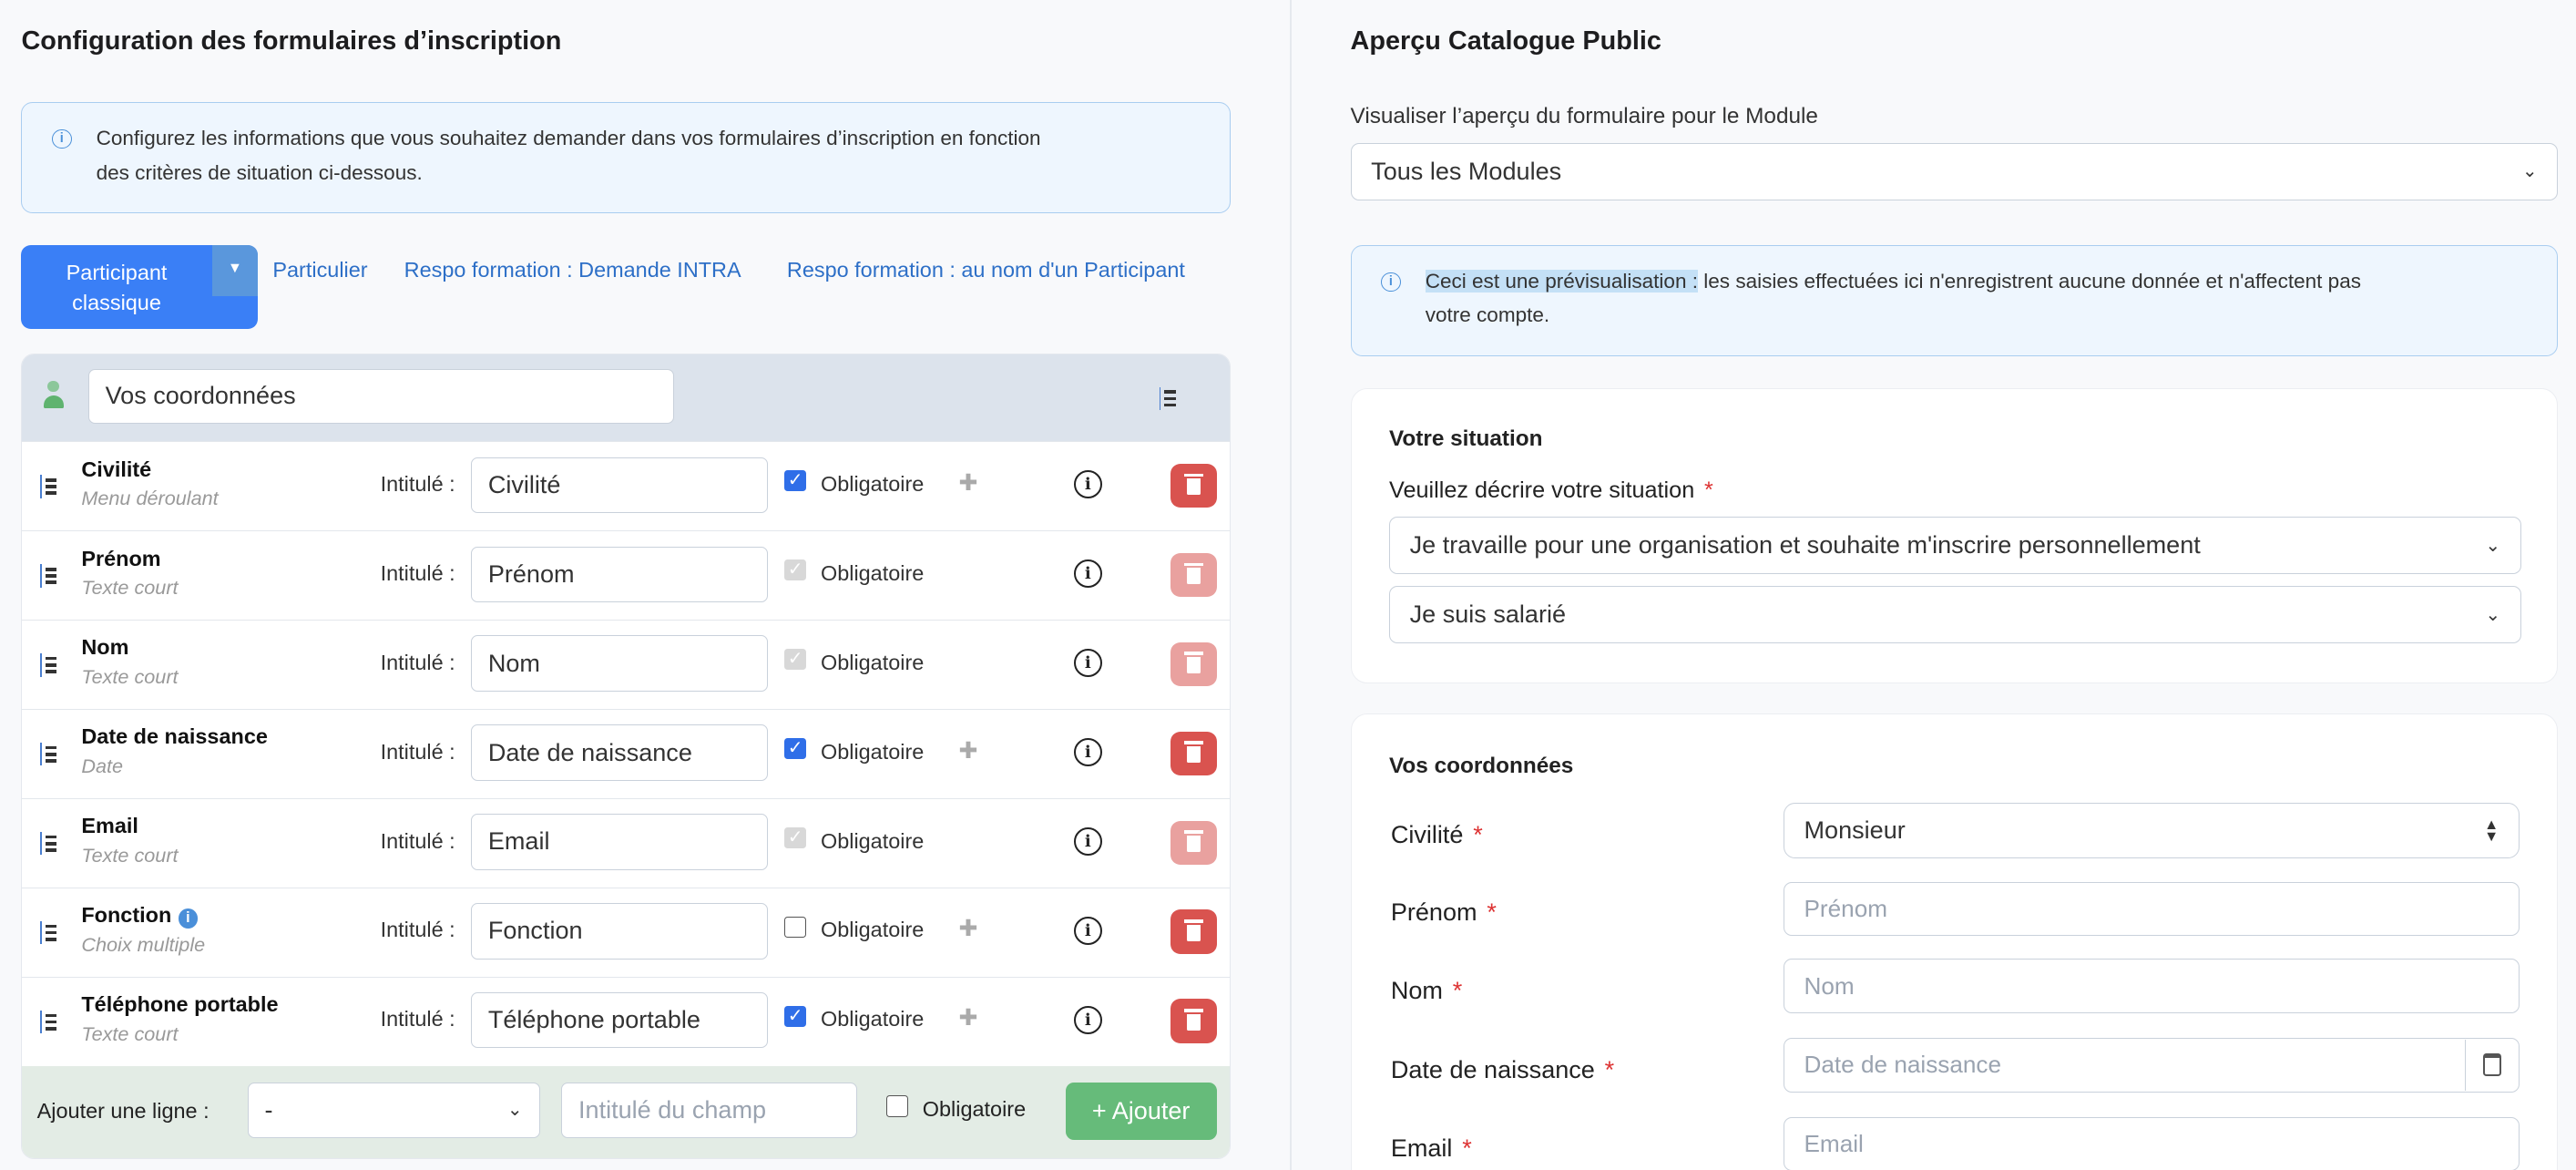 Image resolution: width=2576 pixels, height=1170 pixels. Describe the element at coordinates (619, 574) in the screenshot. I see `intitule-input: Prénom` at that location.